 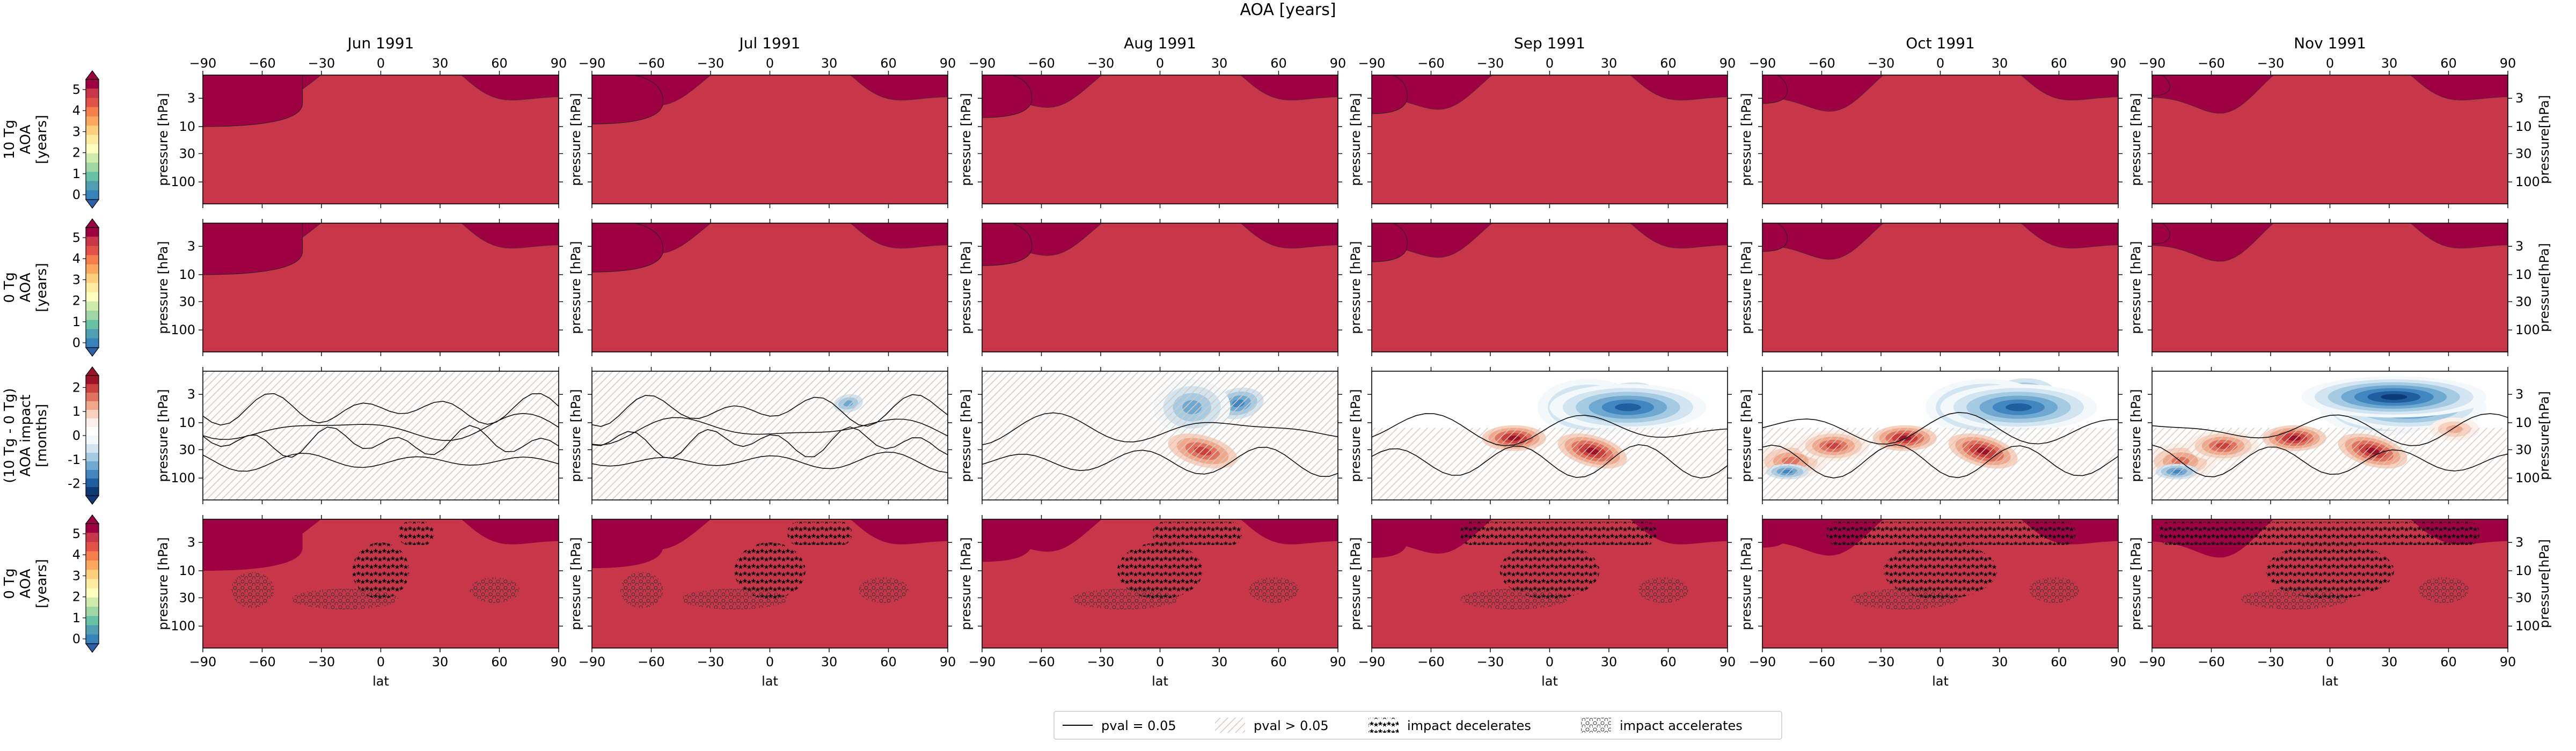 I want to click on legend-swatch-circle-hatch, so click(x=1596, y=725).